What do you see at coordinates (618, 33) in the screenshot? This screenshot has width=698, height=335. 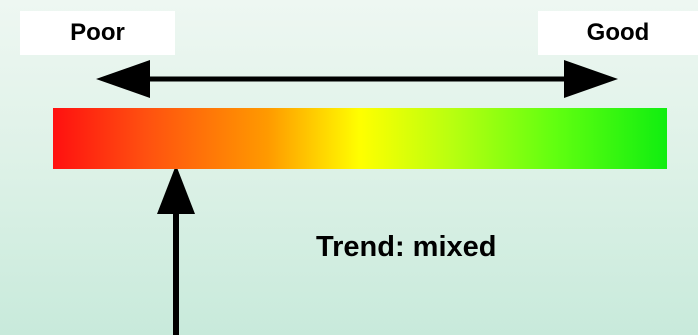 I see `good-label: Good` at bounding box center [618, 33].